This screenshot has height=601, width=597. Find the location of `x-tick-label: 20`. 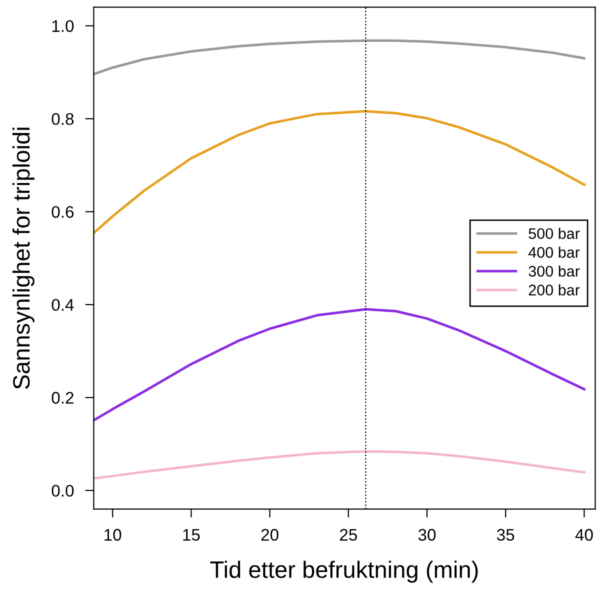

x-tick-label: 20 is located at coordinates (269, 534).